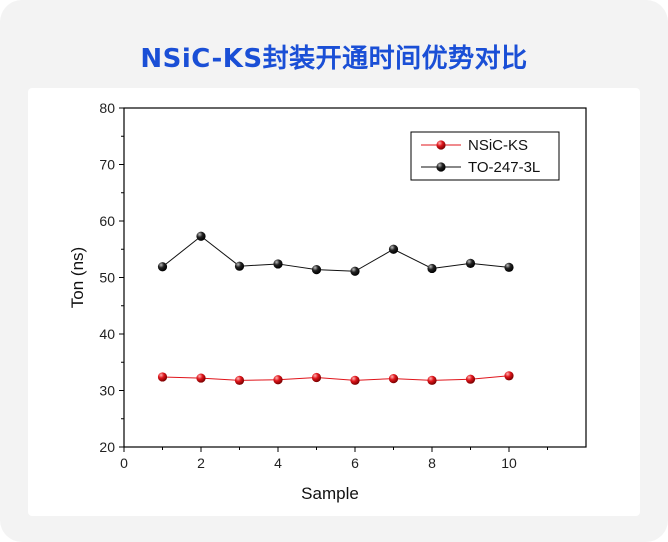 The image size is (668, 542). Describe the element at coordinates (334, 59) in the screenshot. I see `page-title: NSiC-KS封装开通时间优势对比` at that location.